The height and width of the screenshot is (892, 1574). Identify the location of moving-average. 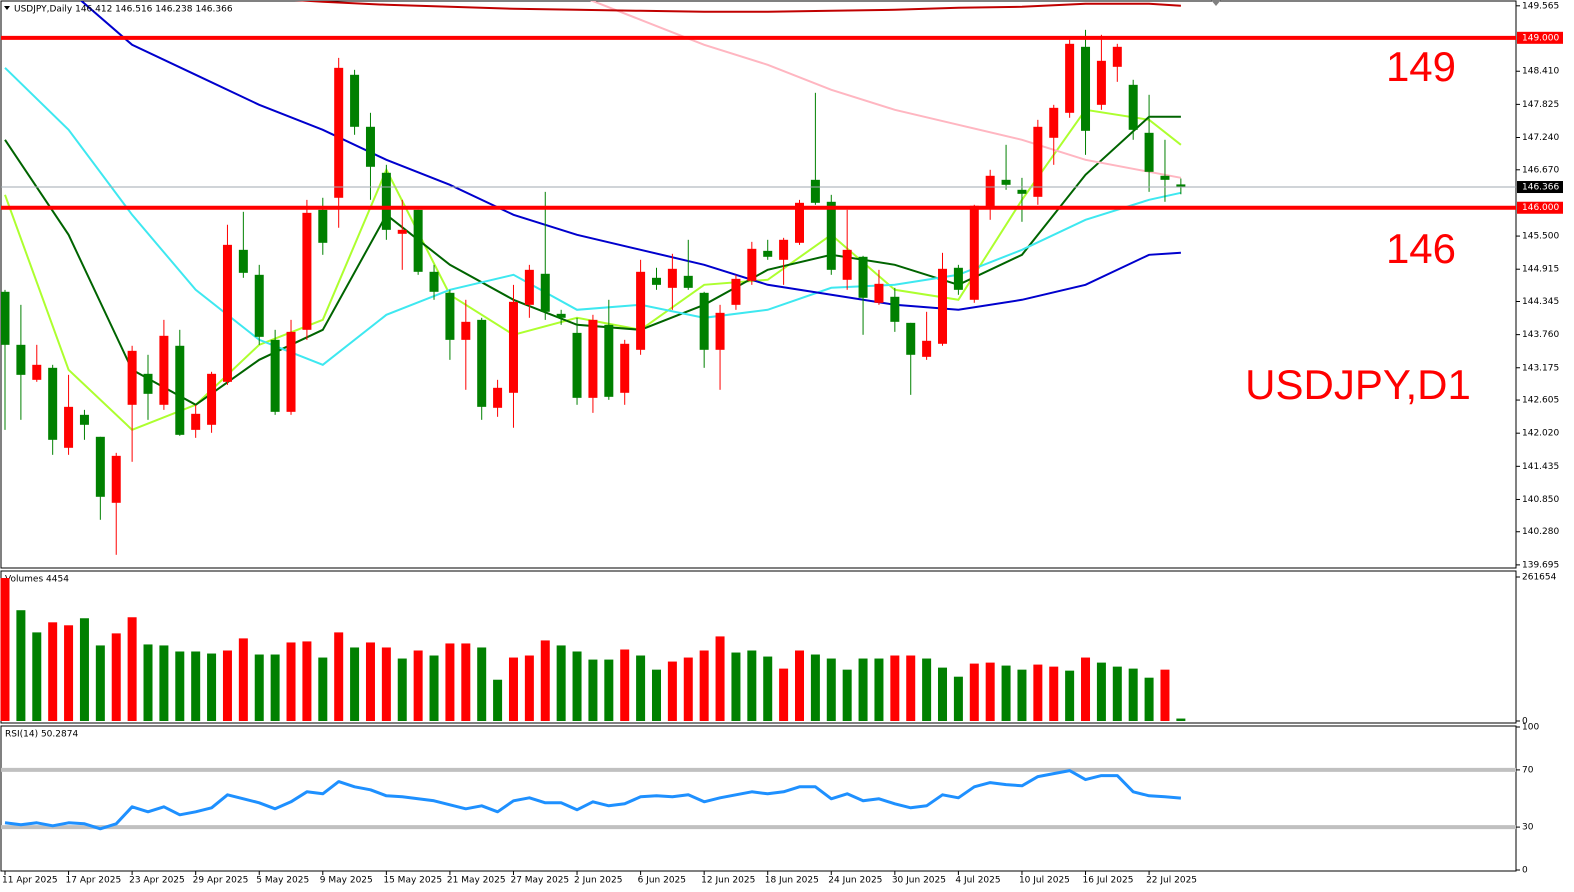
(886, 90).